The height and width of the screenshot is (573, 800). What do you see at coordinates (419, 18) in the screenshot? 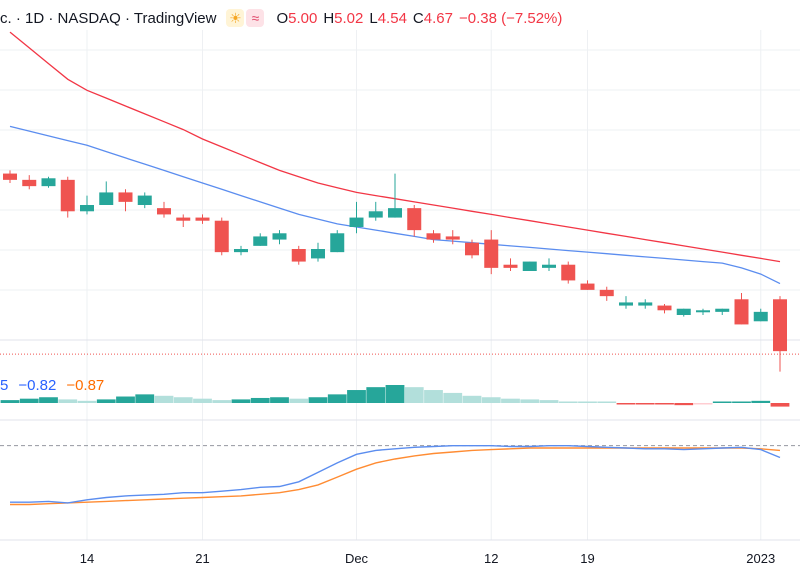
I see `ohlc-values: O5.00 H5.02 L4.54 C4.67 −0.38 (−7.52%)` at bounding box center [419, 18].